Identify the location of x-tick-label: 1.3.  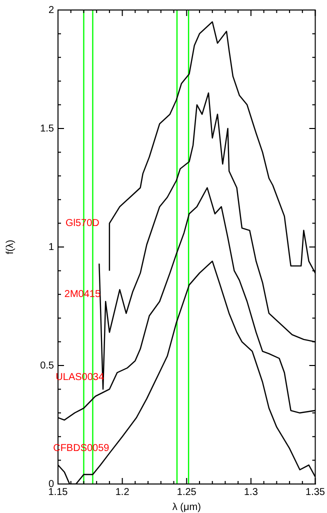
(251, 492).